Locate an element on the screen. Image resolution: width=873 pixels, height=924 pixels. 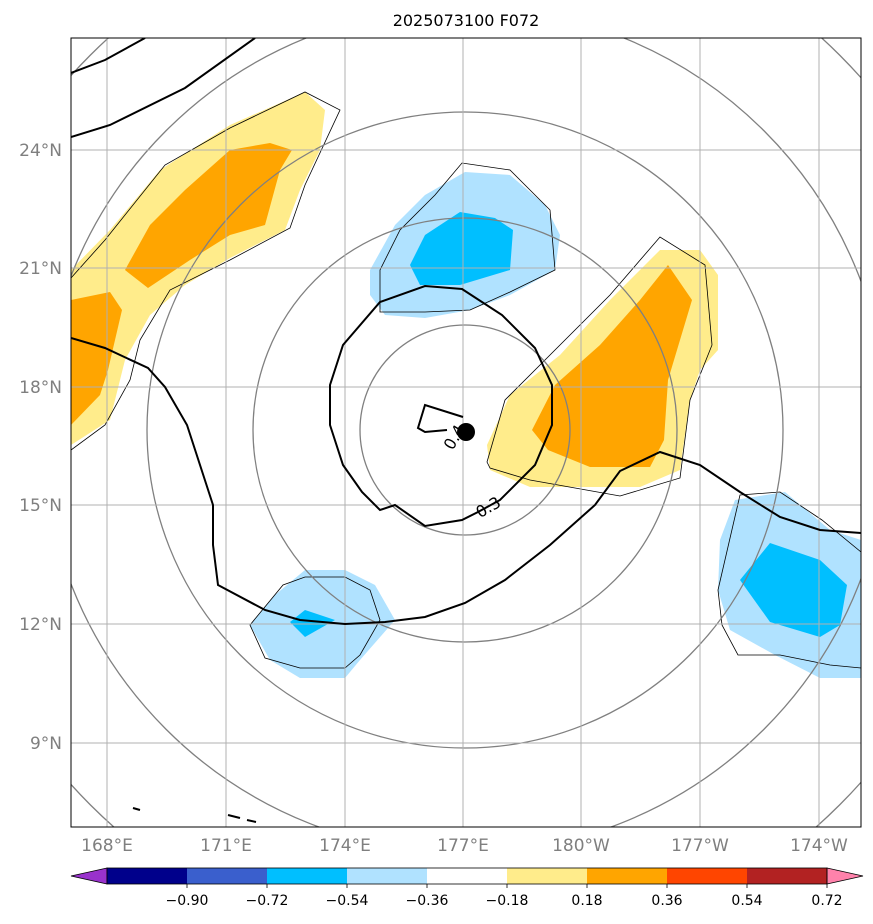
lon-label: 177°W is located at coordinates (700, 846).